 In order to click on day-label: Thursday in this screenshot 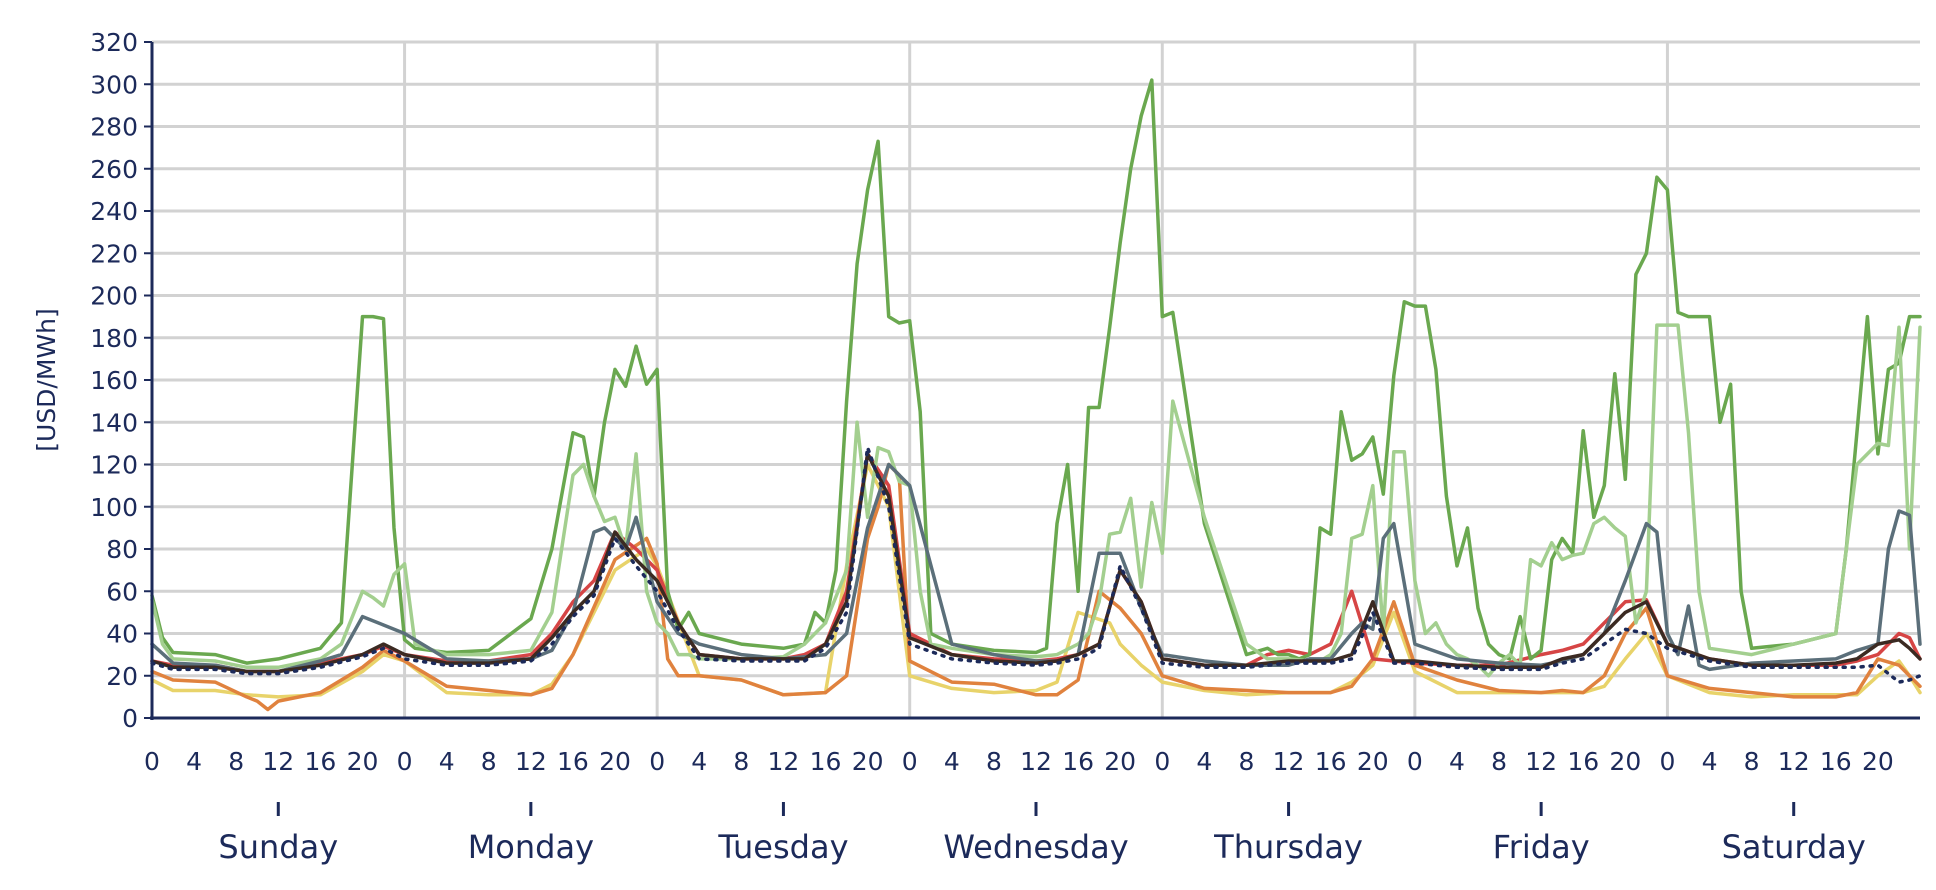, I will do `click(1288, 847)`.